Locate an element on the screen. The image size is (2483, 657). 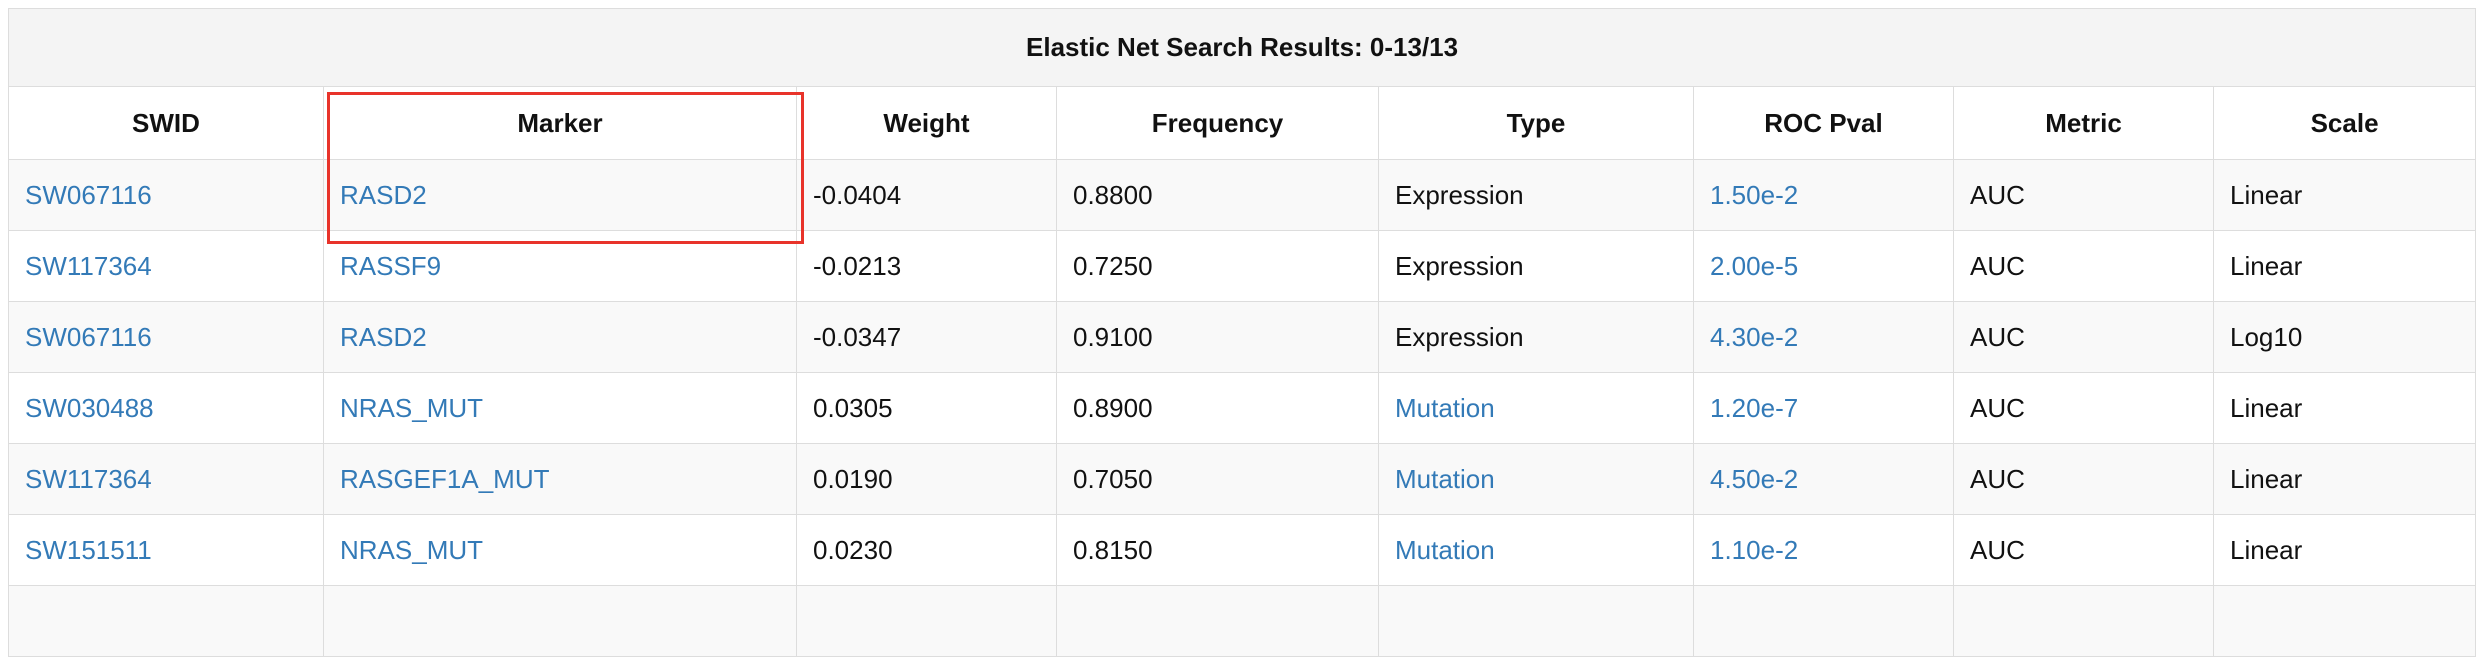
scale-cell: Log10 is located at coordinates (2344, 337).